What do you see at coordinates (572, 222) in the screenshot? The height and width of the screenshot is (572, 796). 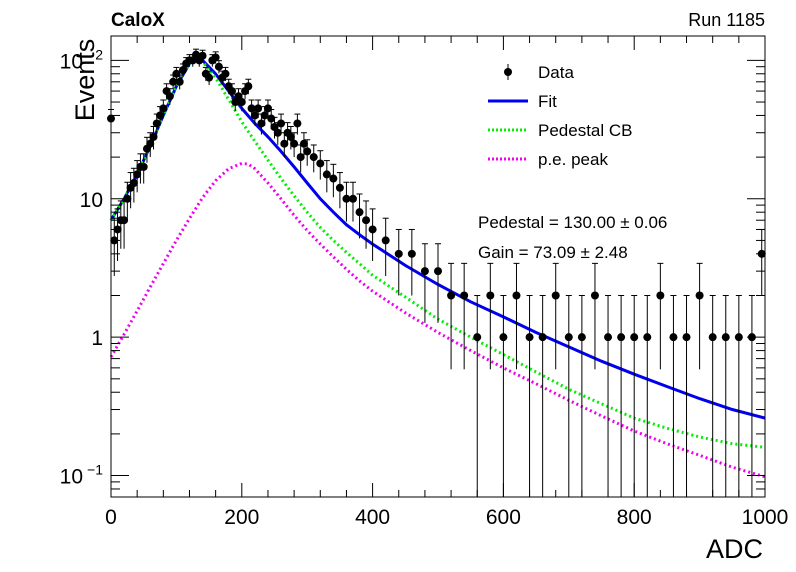 I see `fit-result-pedestal: Pedestal = 130.00 ± 0.06` at bounding box center [572, 222].